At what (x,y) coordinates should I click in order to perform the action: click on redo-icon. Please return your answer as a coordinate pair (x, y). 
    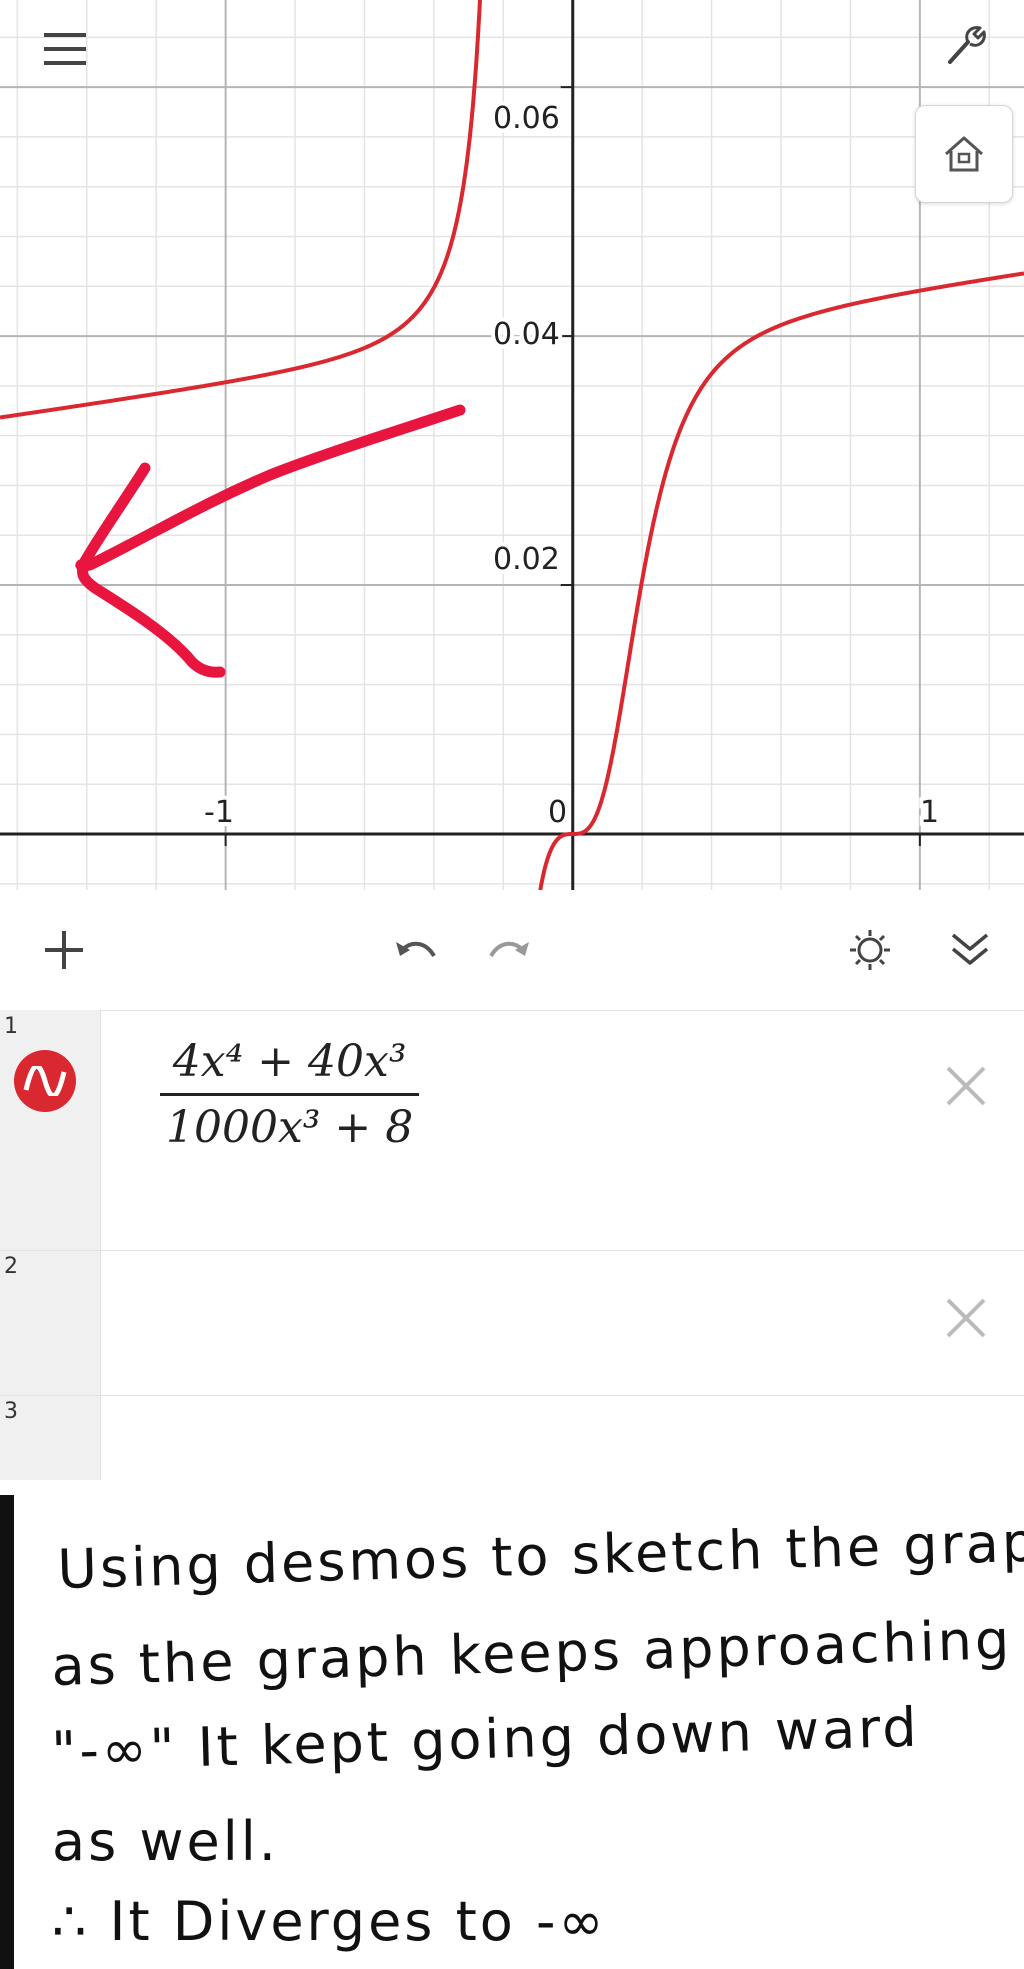
    Looking at the image, I should click on (510, 950).